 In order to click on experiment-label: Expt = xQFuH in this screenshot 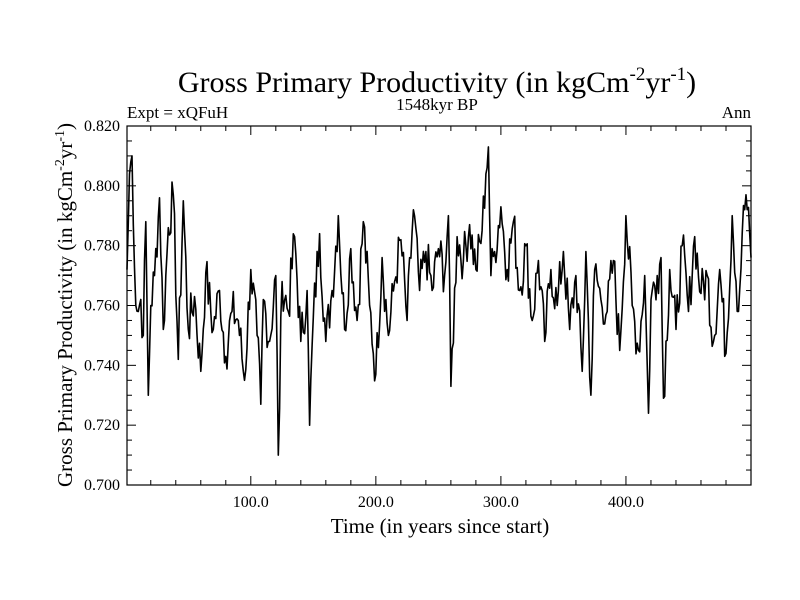, I will do `click(177, 112)`.